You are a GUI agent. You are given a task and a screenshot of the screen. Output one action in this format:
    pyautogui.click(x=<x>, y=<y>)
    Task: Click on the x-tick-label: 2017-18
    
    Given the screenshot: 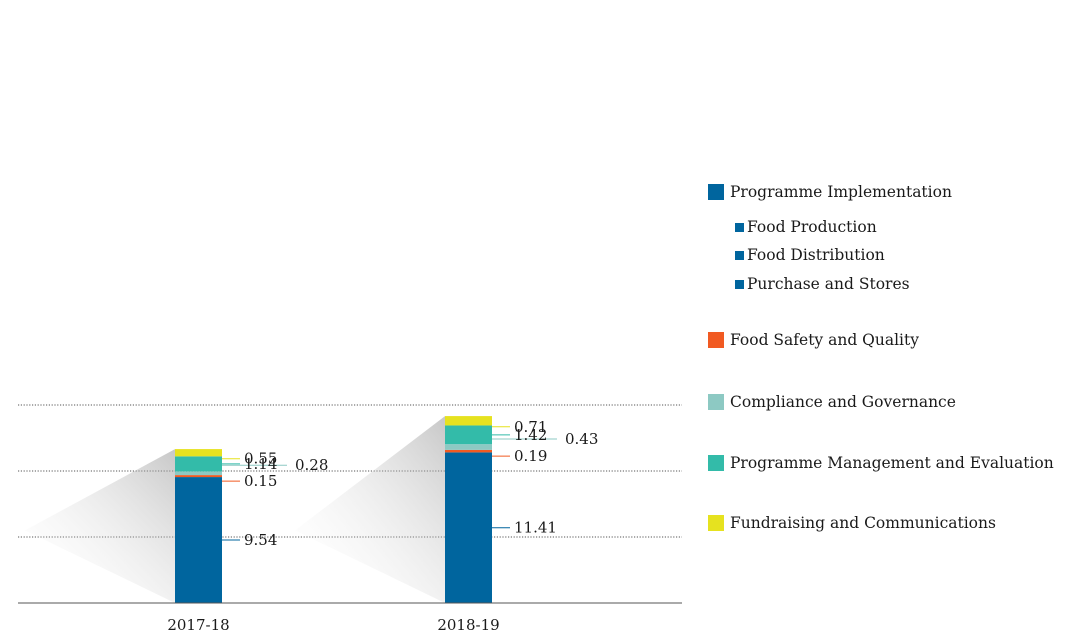 What is the action you would take?
    pyautogui.click(x=198, y=625)
    